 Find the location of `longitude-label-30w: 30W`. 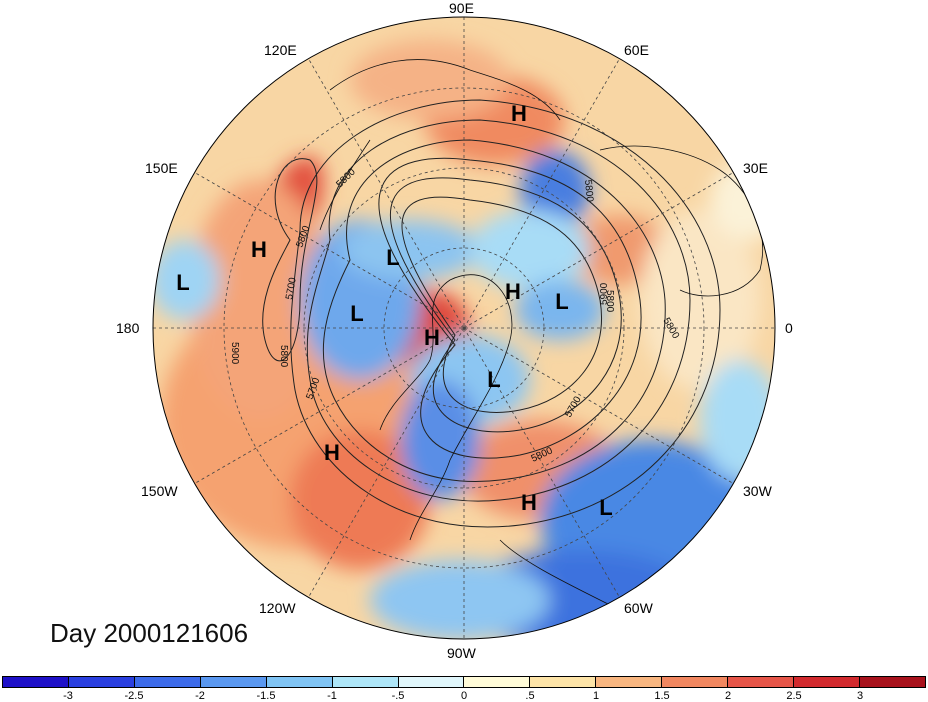

longitude-label-30w: 30W is located at coordinates (757, 491).